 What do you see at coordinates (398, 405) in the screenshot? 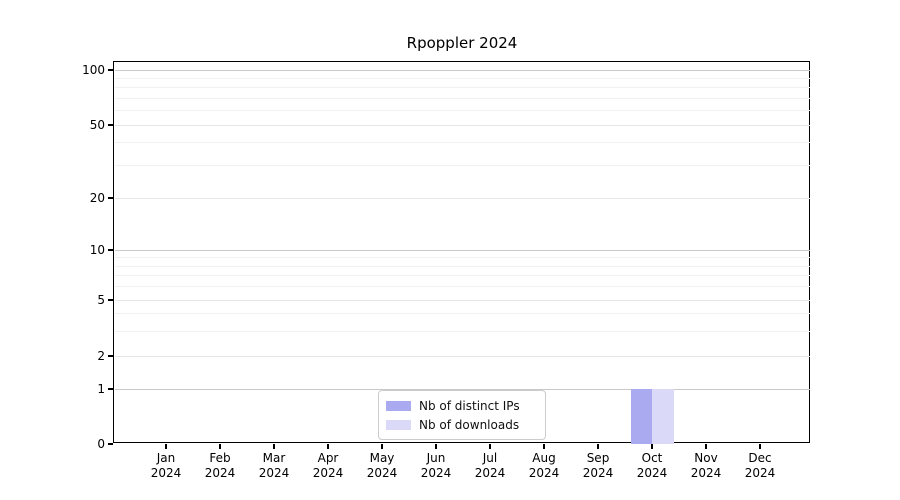
I see `legend-swatch-distinct-ips` at bounding box center [398, 405].